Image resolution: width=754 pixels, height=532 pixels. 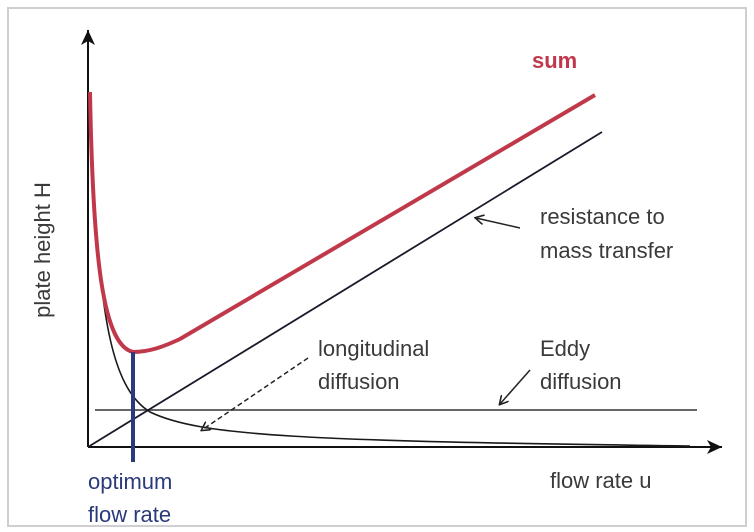 What do you see at coordinates (42, 250) in the screenshot?
I see `y-axis-label: plate height H` at bounding box center [42, 250].